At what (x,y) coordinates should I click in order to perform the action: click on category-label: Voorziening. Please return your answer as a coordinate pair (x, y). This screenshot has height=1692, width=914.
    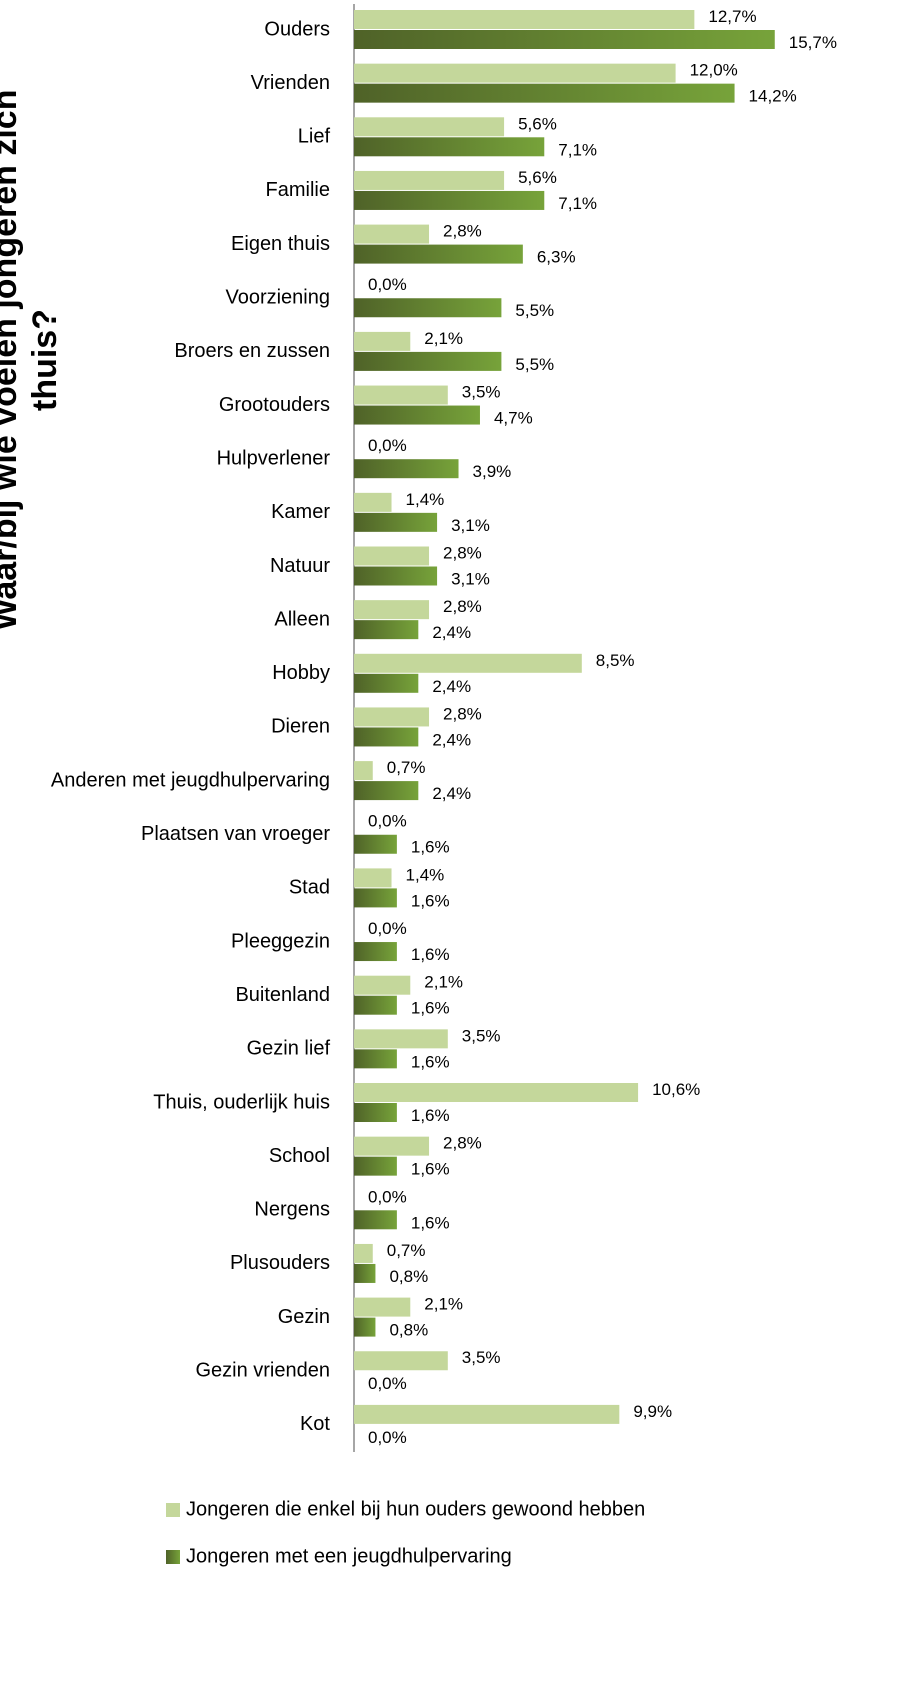
    Looking at the image, I should click on (277, 298).